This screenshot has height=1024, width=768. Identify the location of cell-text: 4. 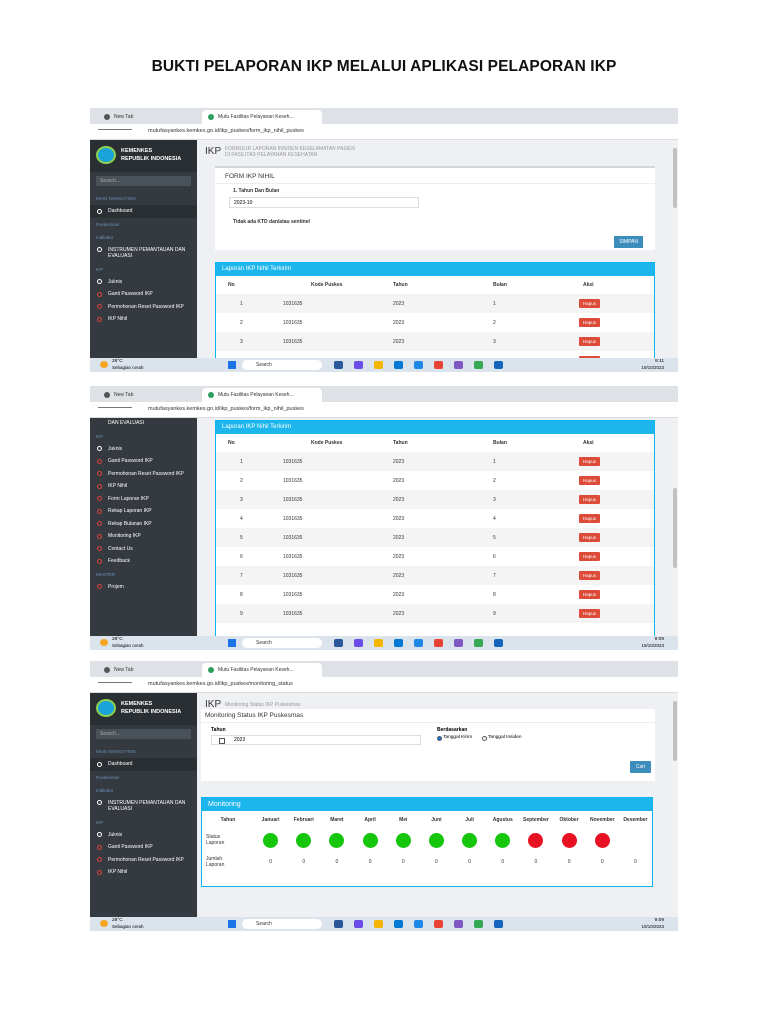
(241, 518).